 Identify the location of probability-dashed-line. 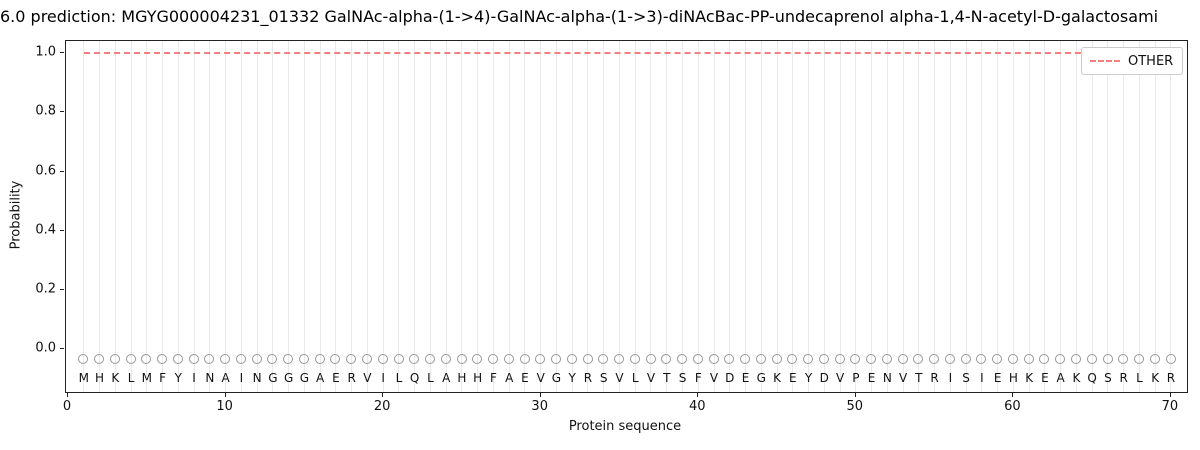
(627, 53).